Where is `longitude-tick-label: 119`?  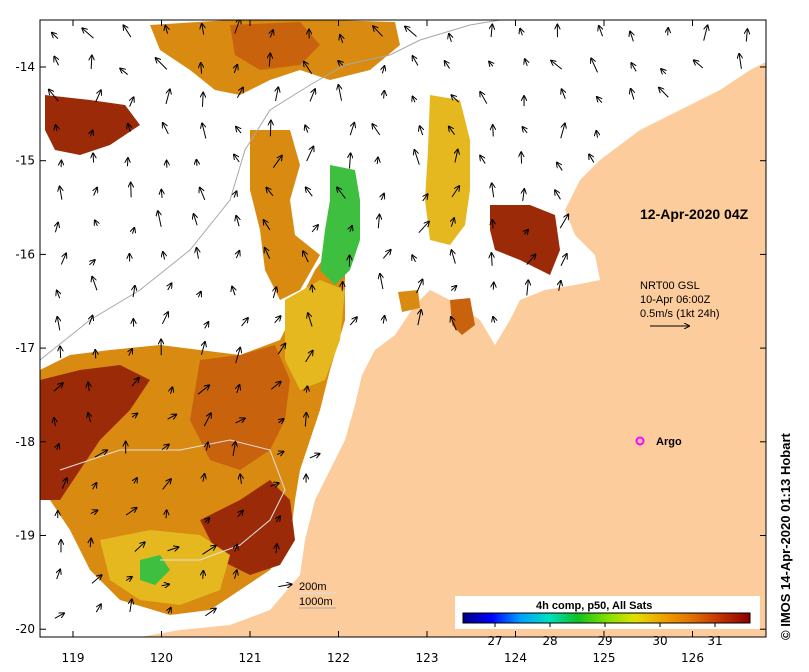 longitude-tick-label: 119 is located at coordinates (73, 658).